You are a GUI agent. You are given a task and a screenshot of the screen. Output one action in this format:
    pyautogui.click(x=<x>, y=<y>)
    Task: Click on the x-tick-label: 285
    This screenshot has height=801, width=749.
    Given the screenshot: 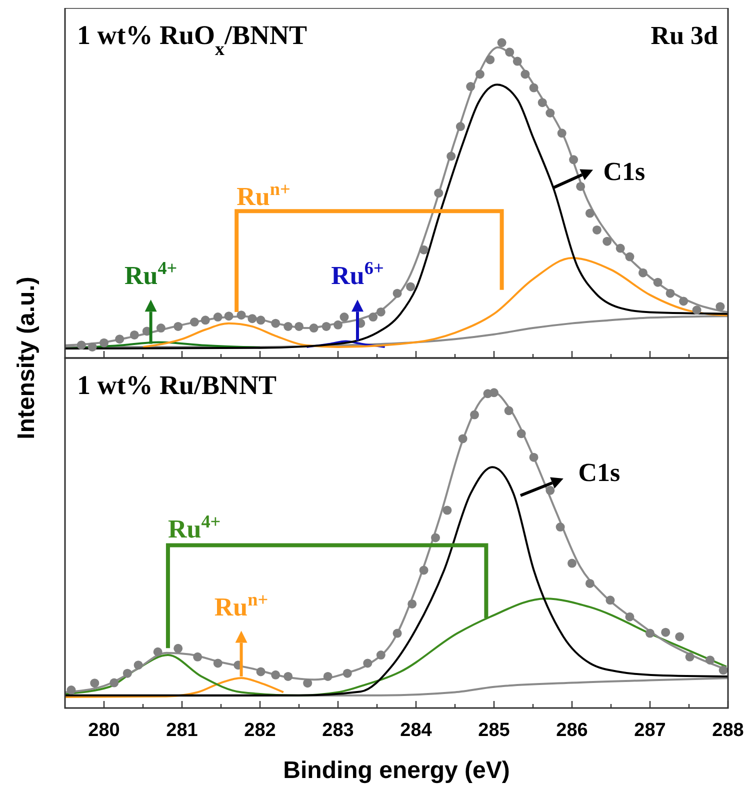 What is the action you would take?
    pyautogui.click(x=494, y=730)
    